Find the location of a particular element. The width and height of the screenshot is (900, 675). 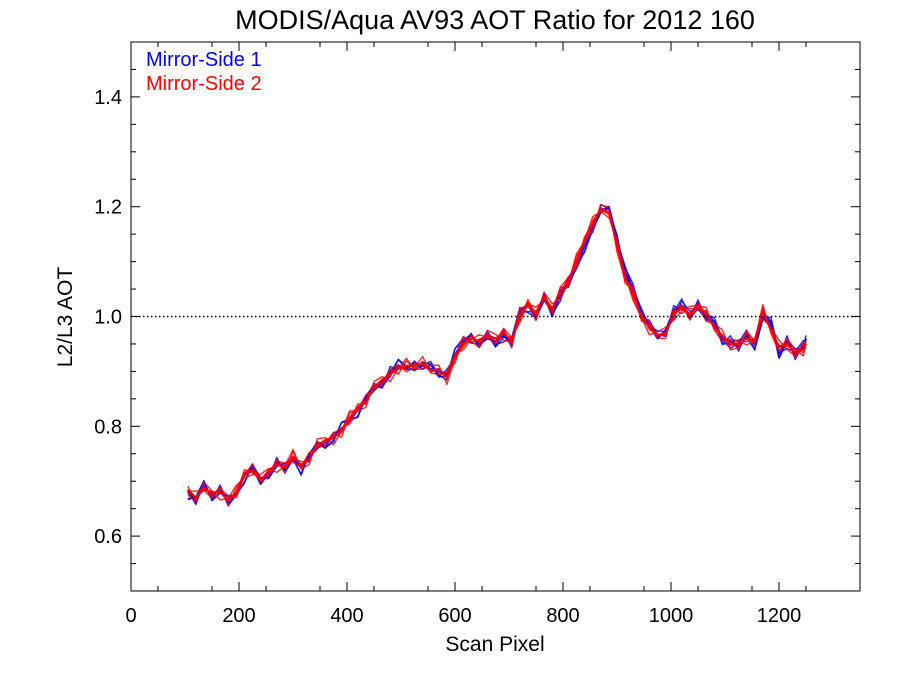

y-tick-label: 0.6 is located at coordinates (108, 537).